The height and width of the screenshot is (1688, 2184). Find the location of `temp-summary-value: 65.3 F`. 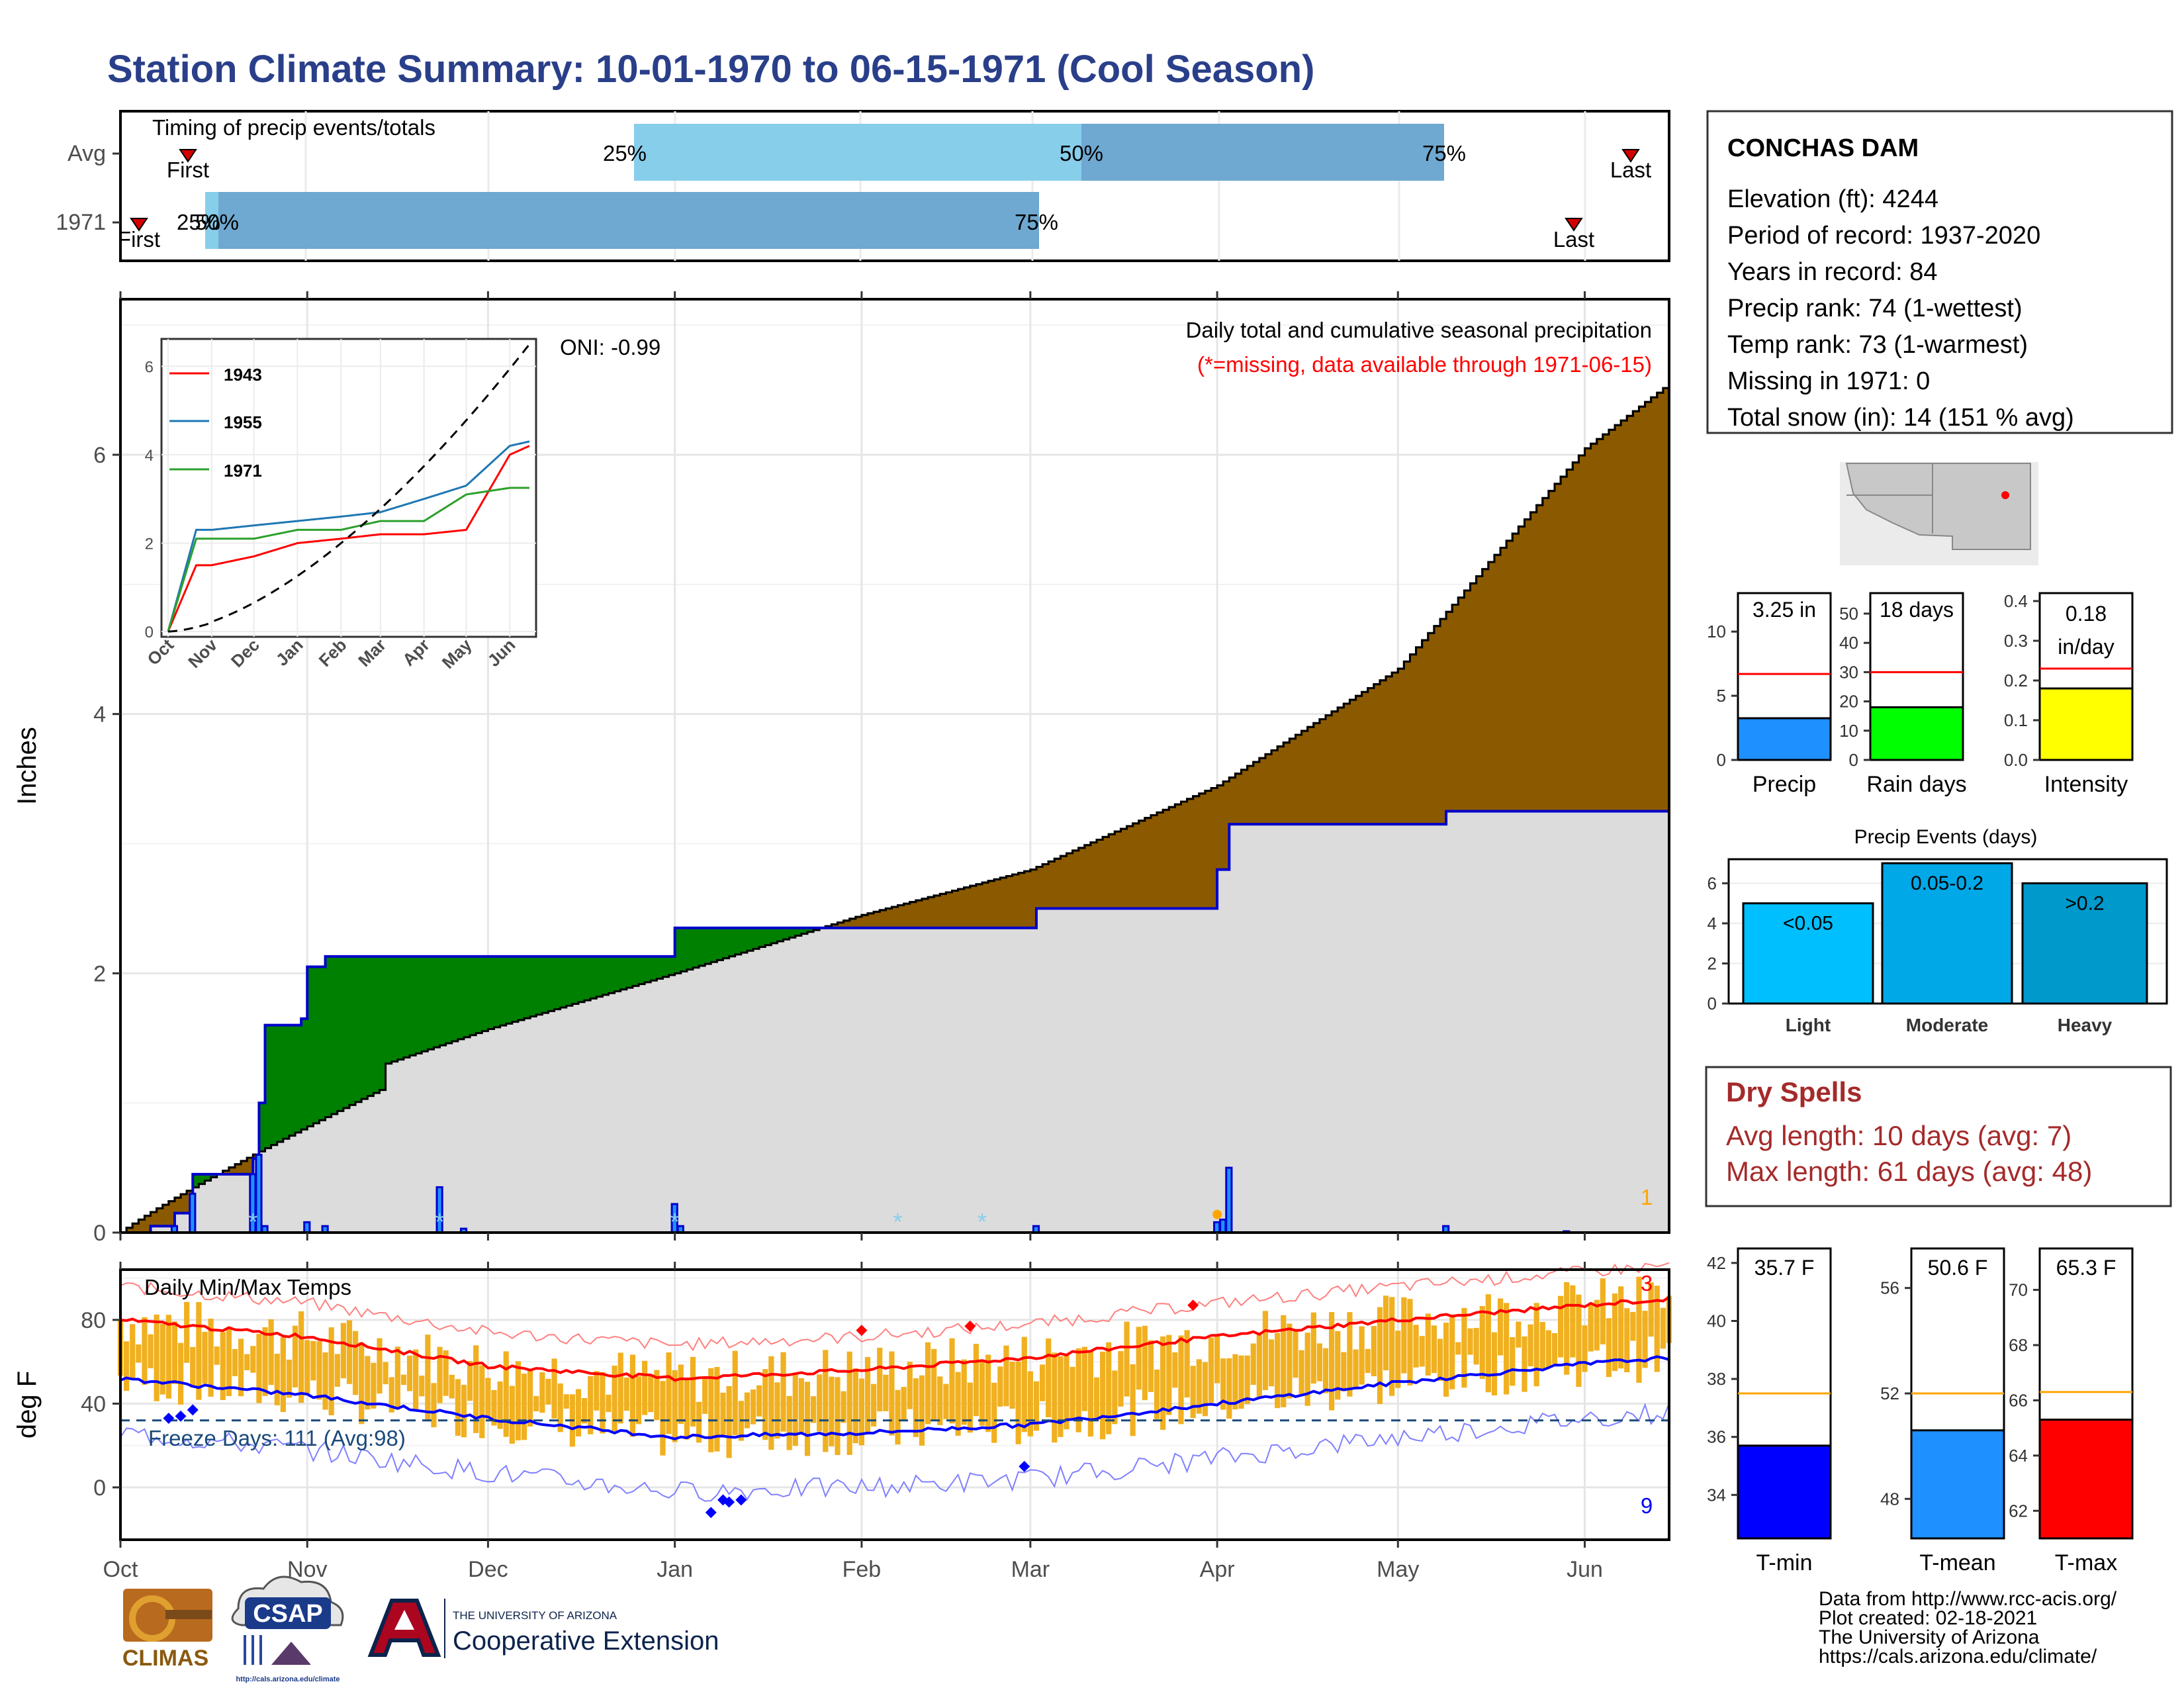

temp-summary-value: 65.3 F is located at coordinates (2086, 1268).